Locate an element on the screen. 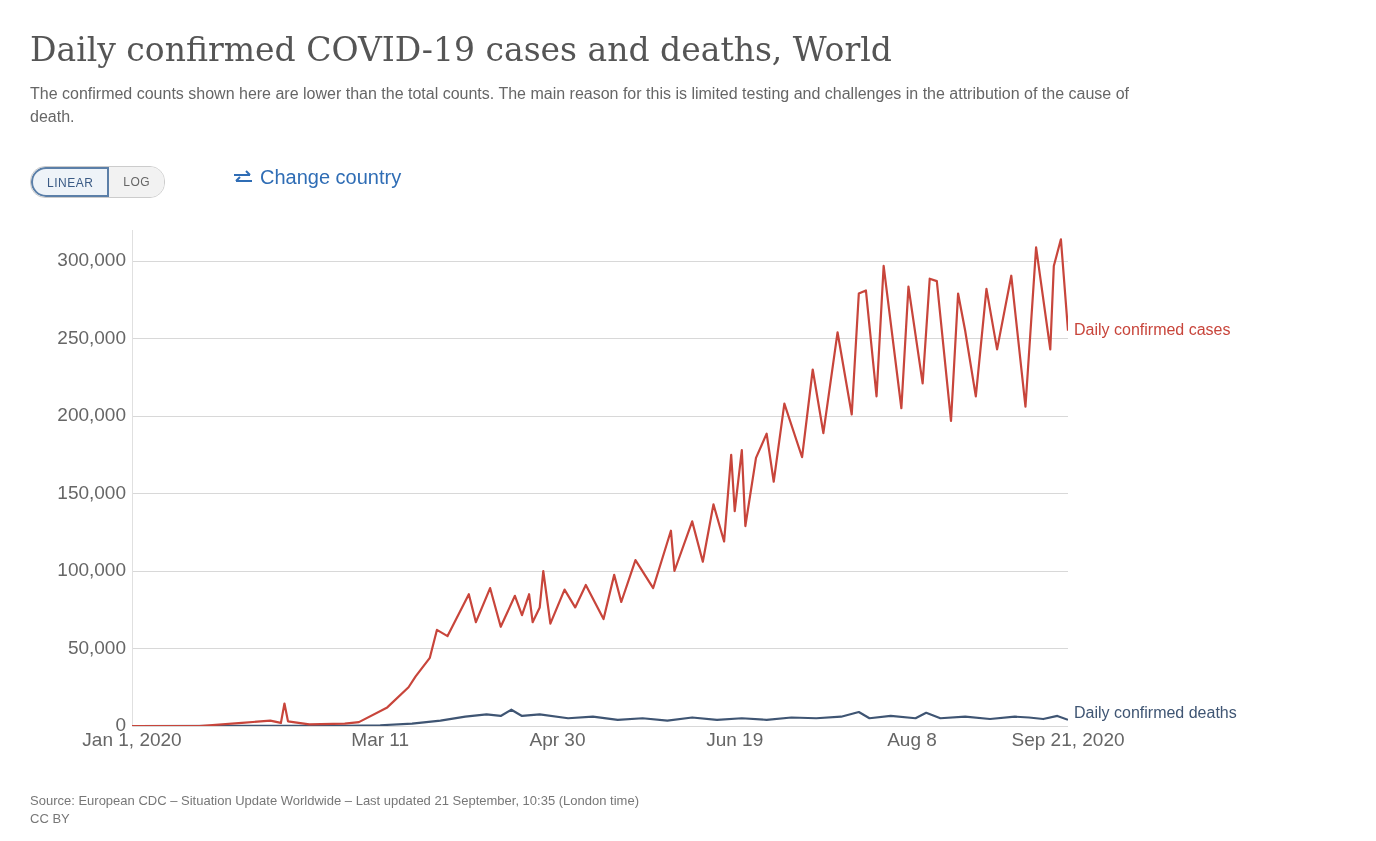  x-tick-label: Apr 30 is located at coordinates (557, 739).